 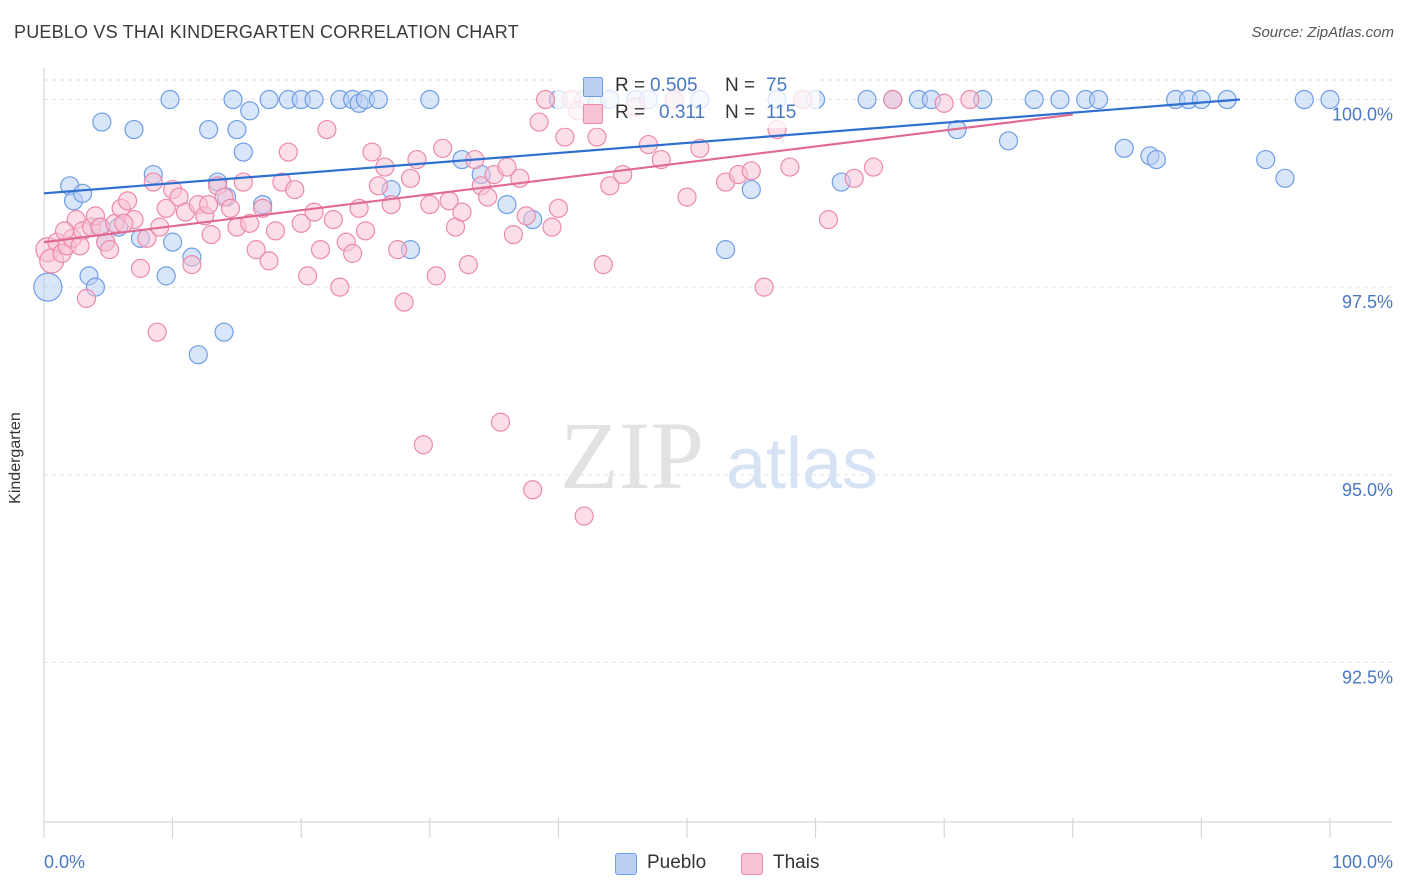 I want to click on watermark-zip: ZIP, so click(x=632, y=455).